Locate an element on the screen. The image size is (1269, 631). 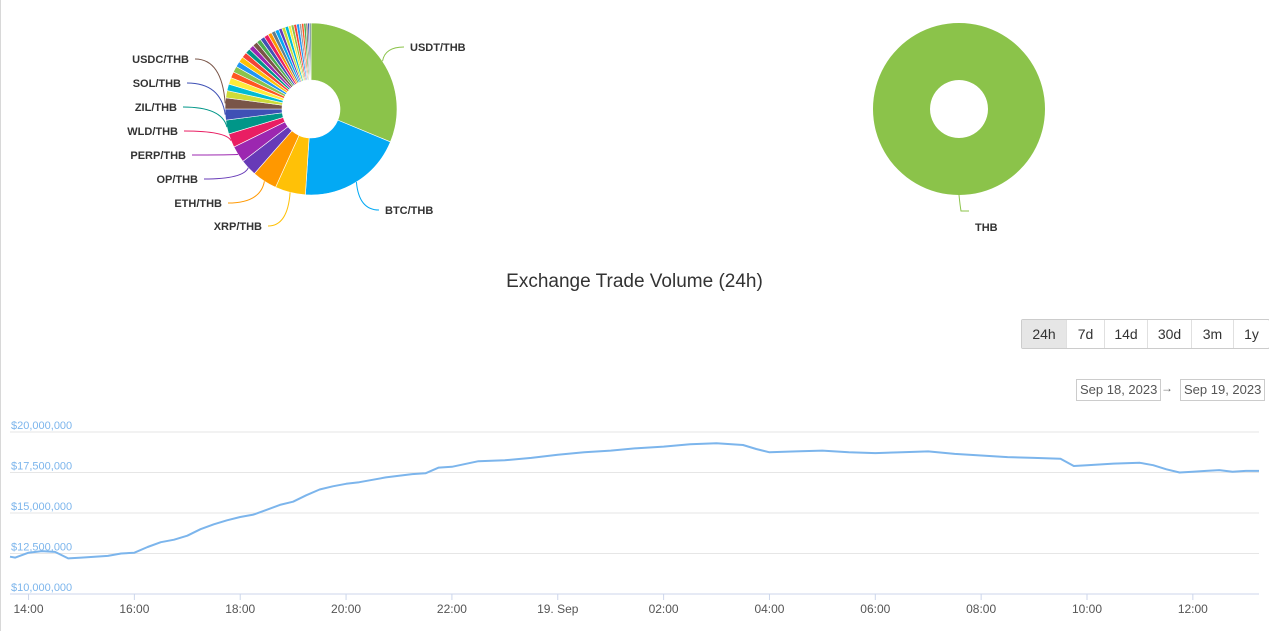
pie-connector-wld is located at coordinates (207, 135).